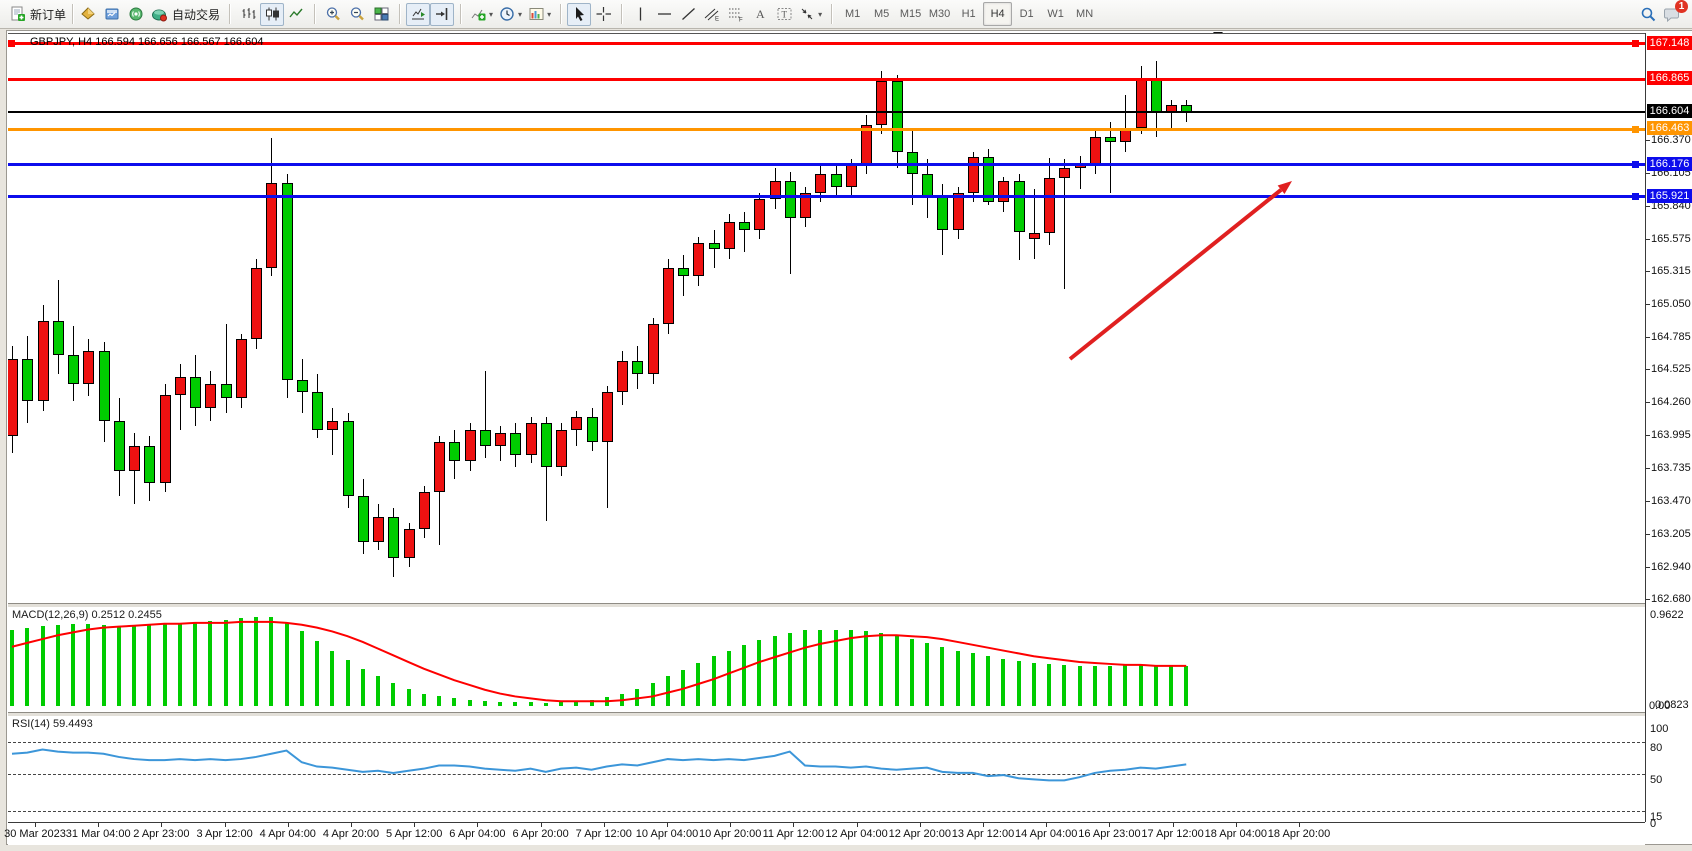 Image resolution: width=1692 pixels, height=851 pixels. Describe the element at coordinates (603, 14) in the screenshot. I see `crosshair-tool-button` at that location.